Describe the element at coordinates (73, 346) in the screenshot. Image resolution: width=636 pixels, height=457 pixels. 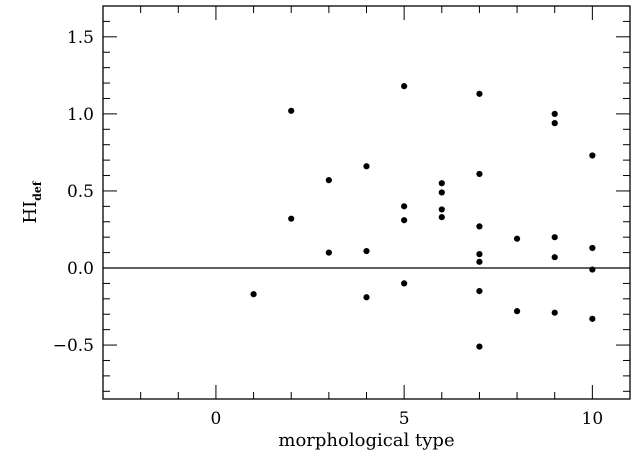
I see `y-tick-label: −0.5` at that location.